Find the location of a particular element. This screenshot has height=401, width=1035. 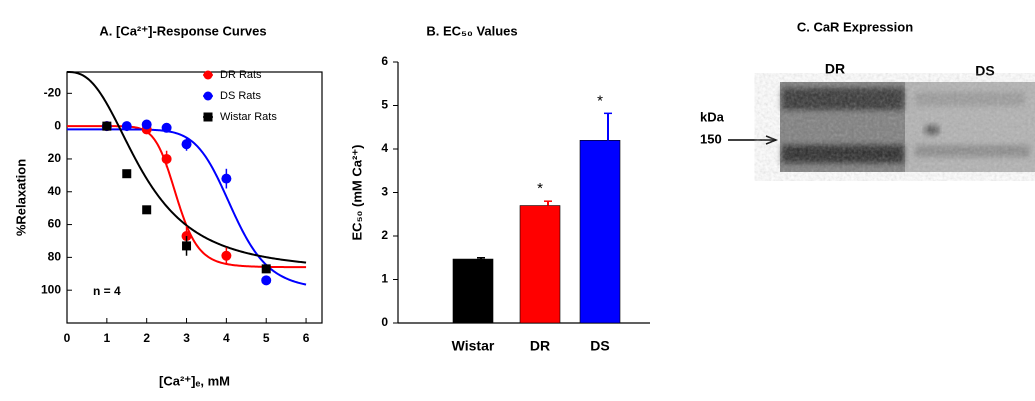

legend-label: Wistar Rats is located at coordinates (248, 117).